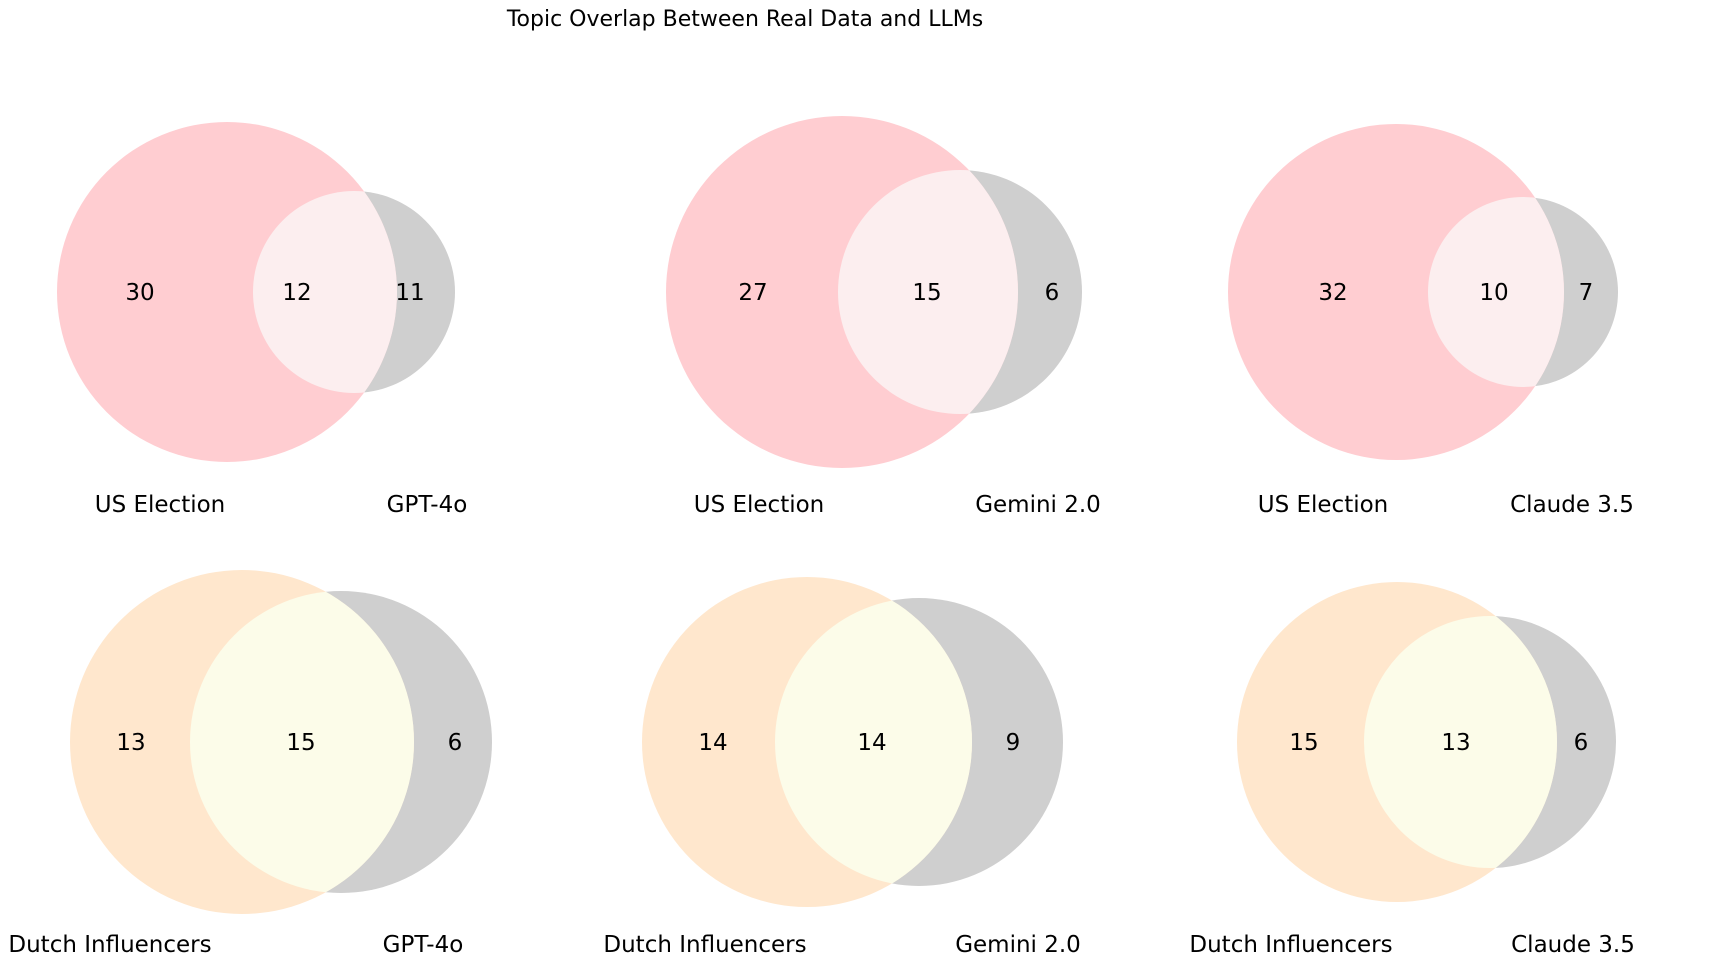  I want to click on set-labels: US Election GPT-4o, so click(288, 506).